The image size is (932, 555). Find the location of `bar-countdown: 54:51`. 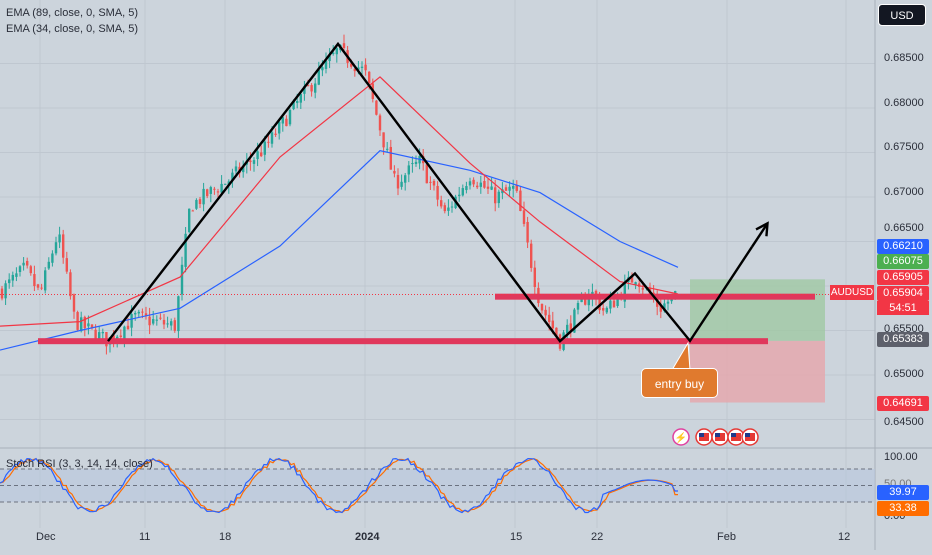

bar-countdown: 54:51 is located at coordinates (903, 308).